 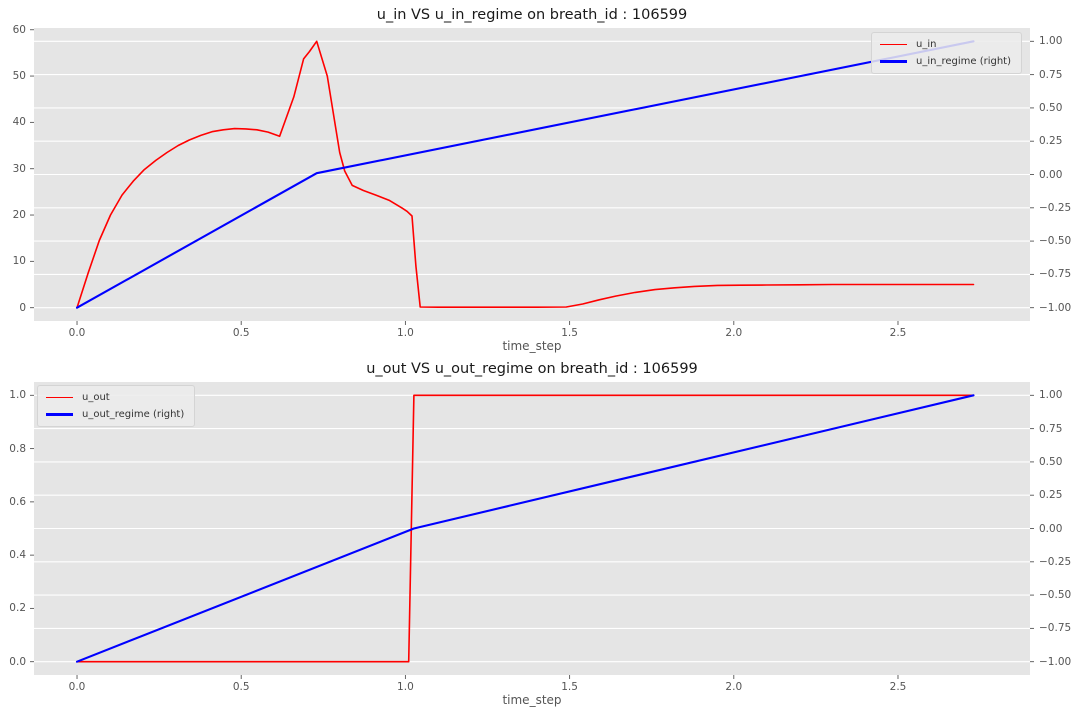 I want to click on legend-entry-label: u_out_regime (right), so click(x=133, y=414).